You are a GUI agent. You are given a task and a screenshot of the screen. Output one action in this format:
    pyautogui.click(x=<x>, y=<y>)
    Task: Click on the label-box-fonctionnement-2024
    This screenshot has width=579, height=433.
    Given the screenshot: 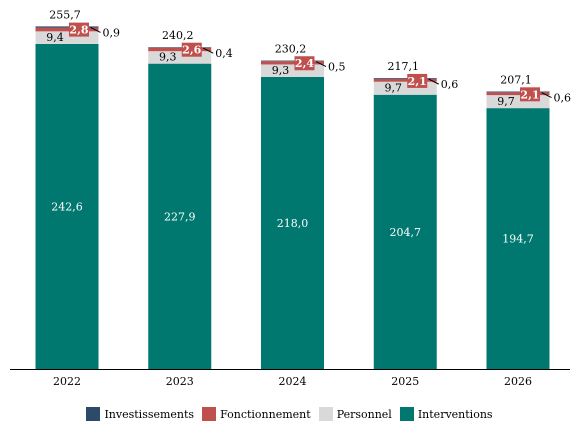 What is the action you would take?
    pyautogui.click(x=304, y=63)
    